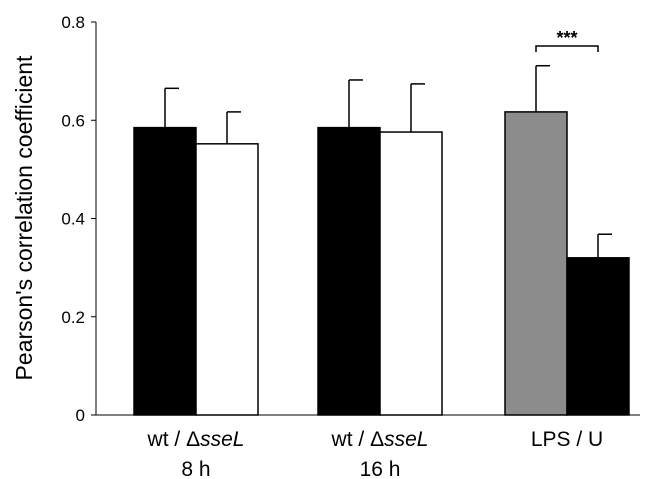 The image size is (645, 479). I want to click on y-tick-label: 0.8, so click(73, 22).